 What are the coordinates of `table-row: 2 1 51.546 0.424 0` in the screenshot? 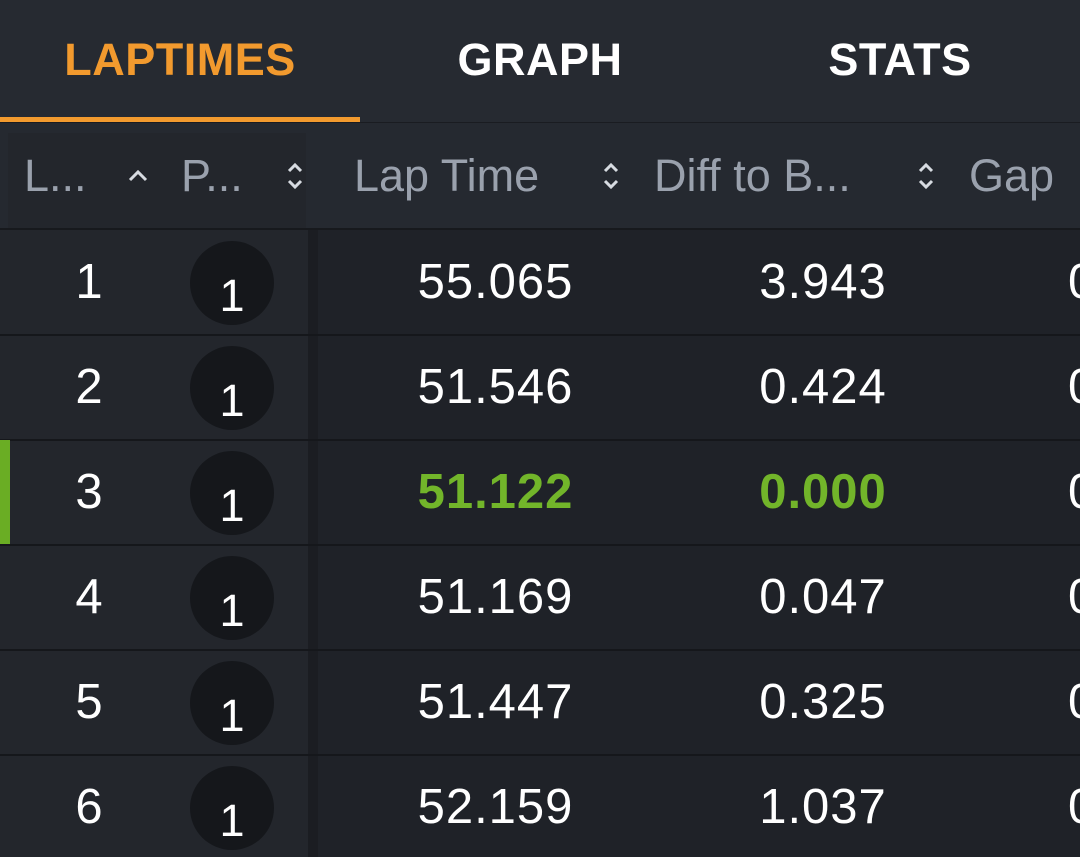 It's located at (540, 388).